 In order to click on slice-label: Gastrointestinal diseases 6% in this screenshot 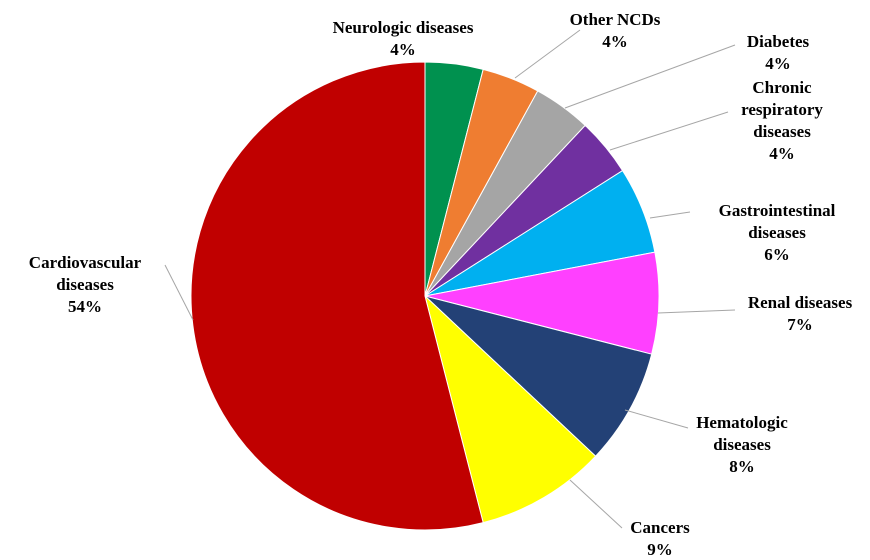, I will do `click(777, 233)`.